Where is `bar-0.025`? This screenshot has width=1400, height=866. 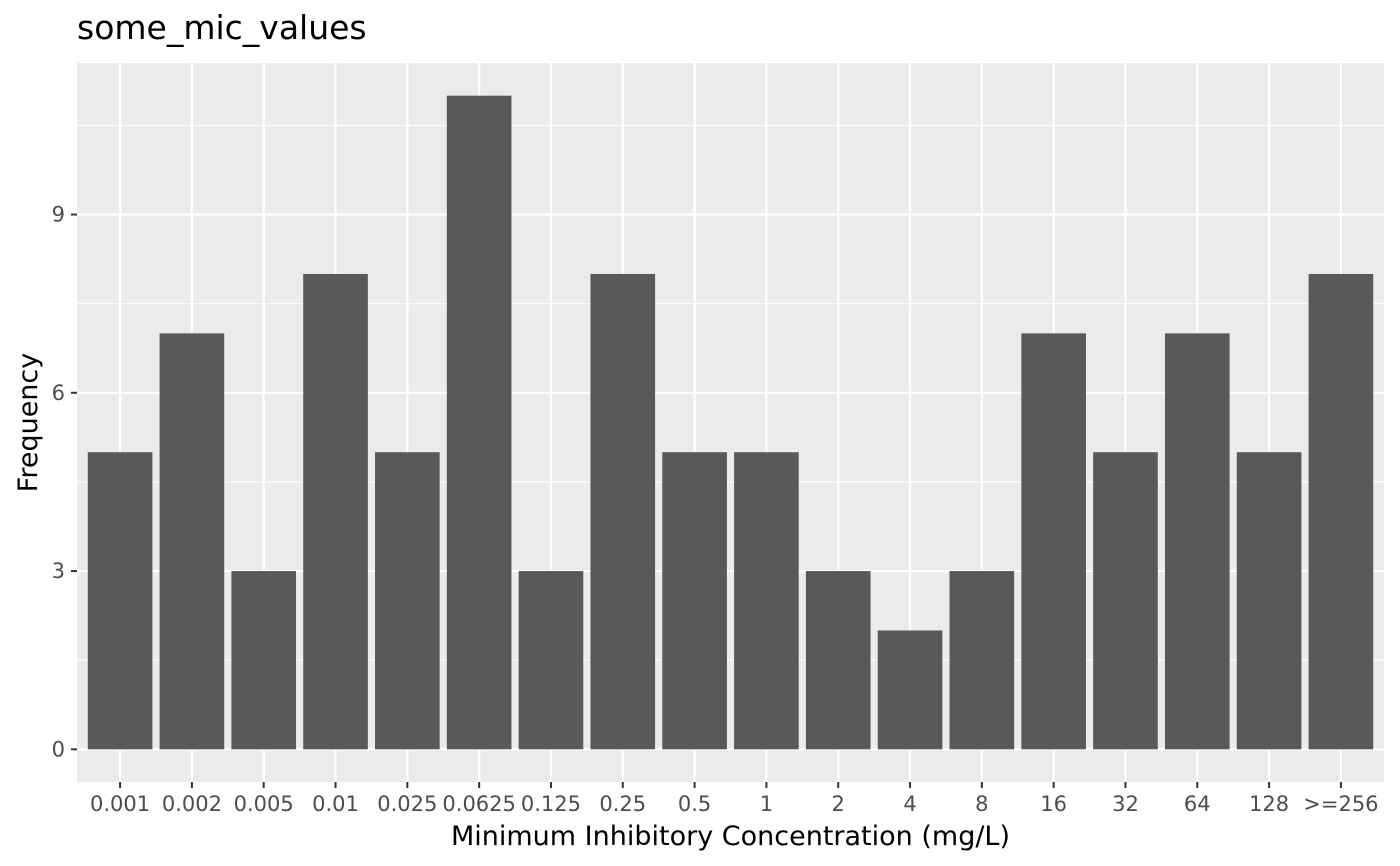
bar-0.025 is located at coordinates (407, 601).